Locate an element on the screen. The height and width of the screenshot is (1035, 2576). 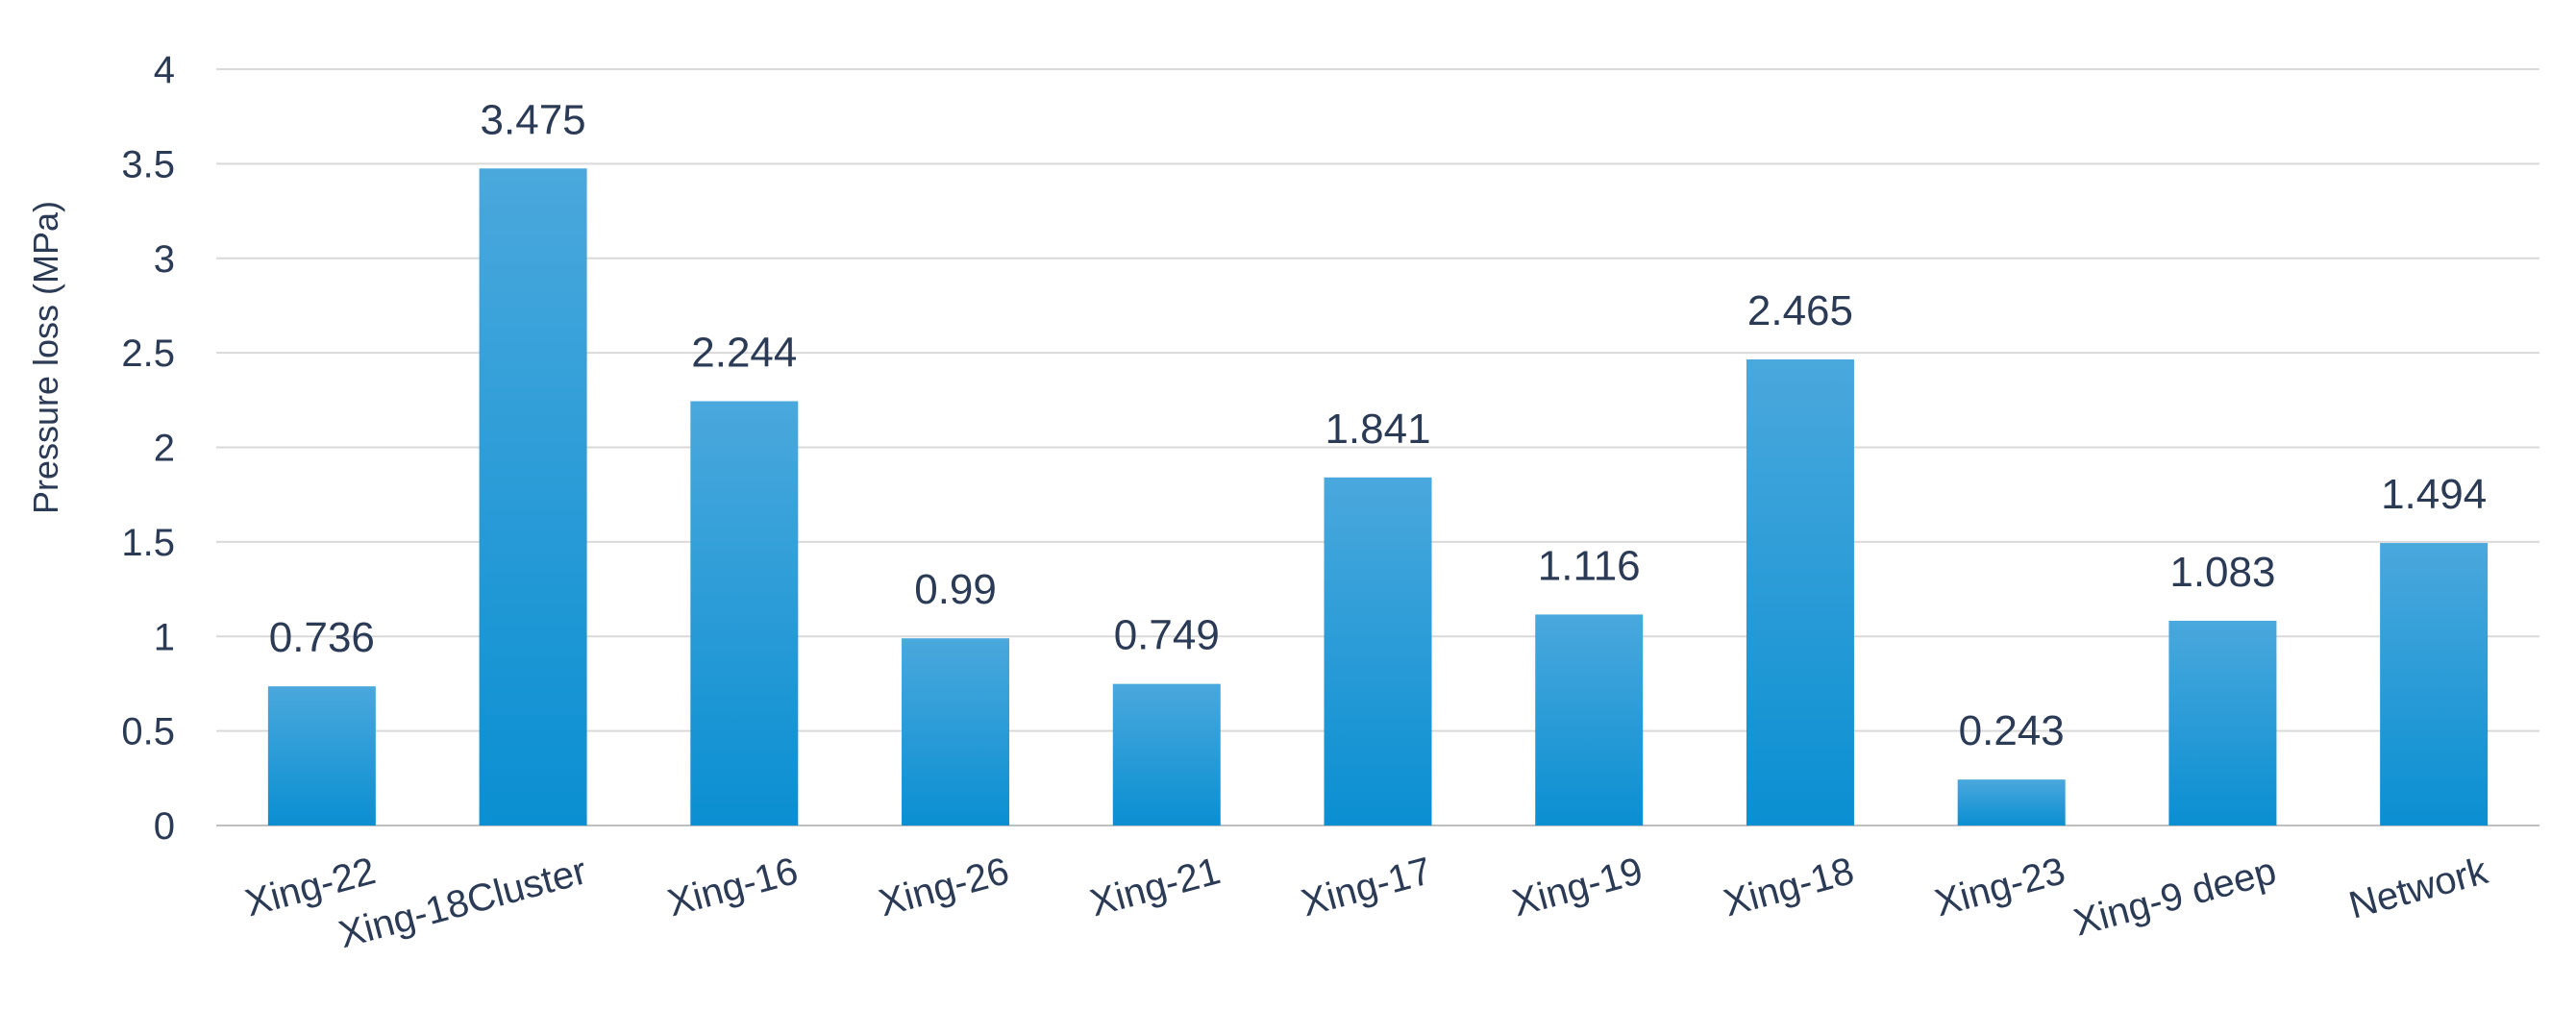
y-tick-label: 2.5 is located at coordinates (148, 354).